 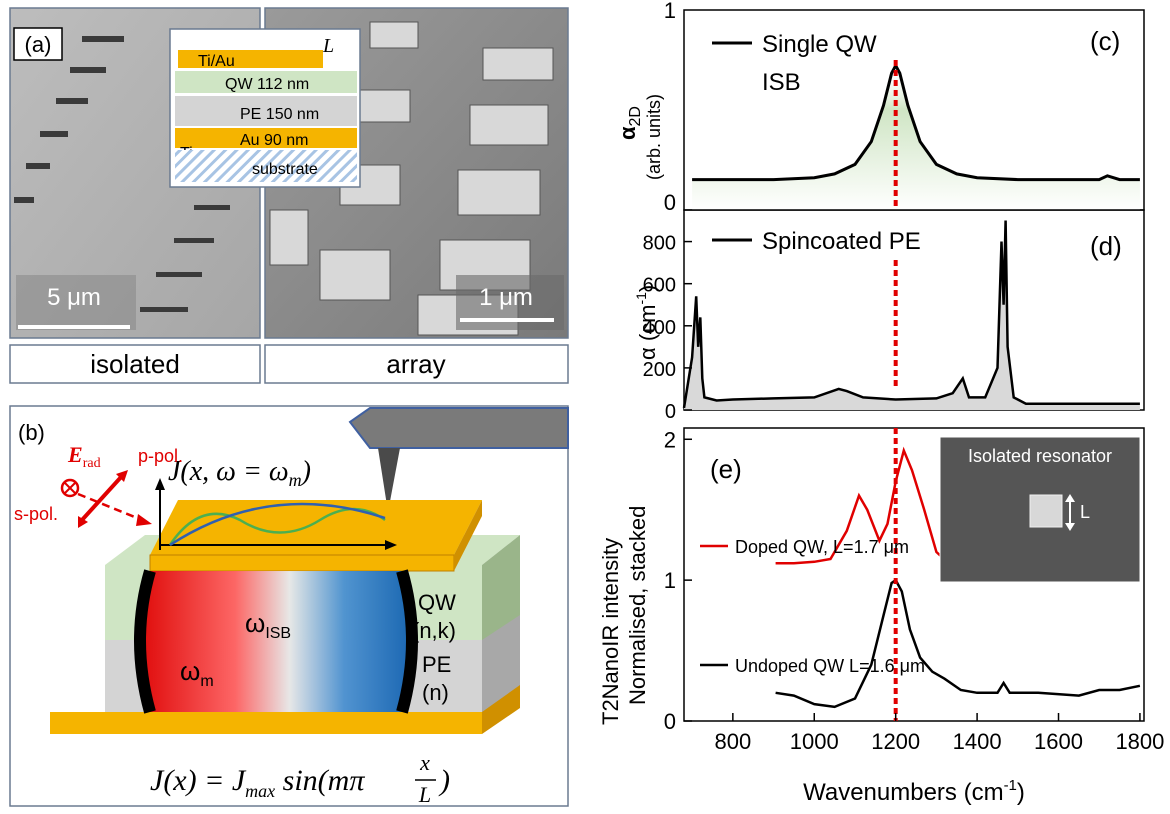 What do you see at coordinates (328, 46) in the screenshot?
I see `inset-L: L` at bounding box center [328, 46].